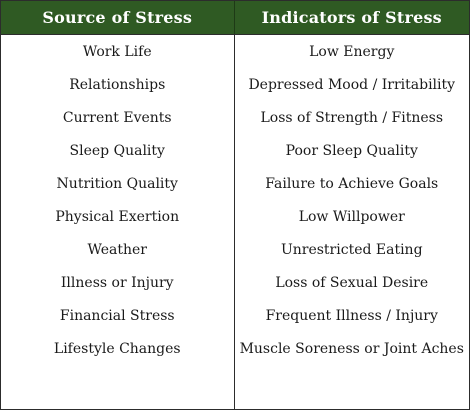  What do you see at coordinates (117, 117) in the screenshot?
I see `source-cell: Current Events` at bounding box center [117, 117].